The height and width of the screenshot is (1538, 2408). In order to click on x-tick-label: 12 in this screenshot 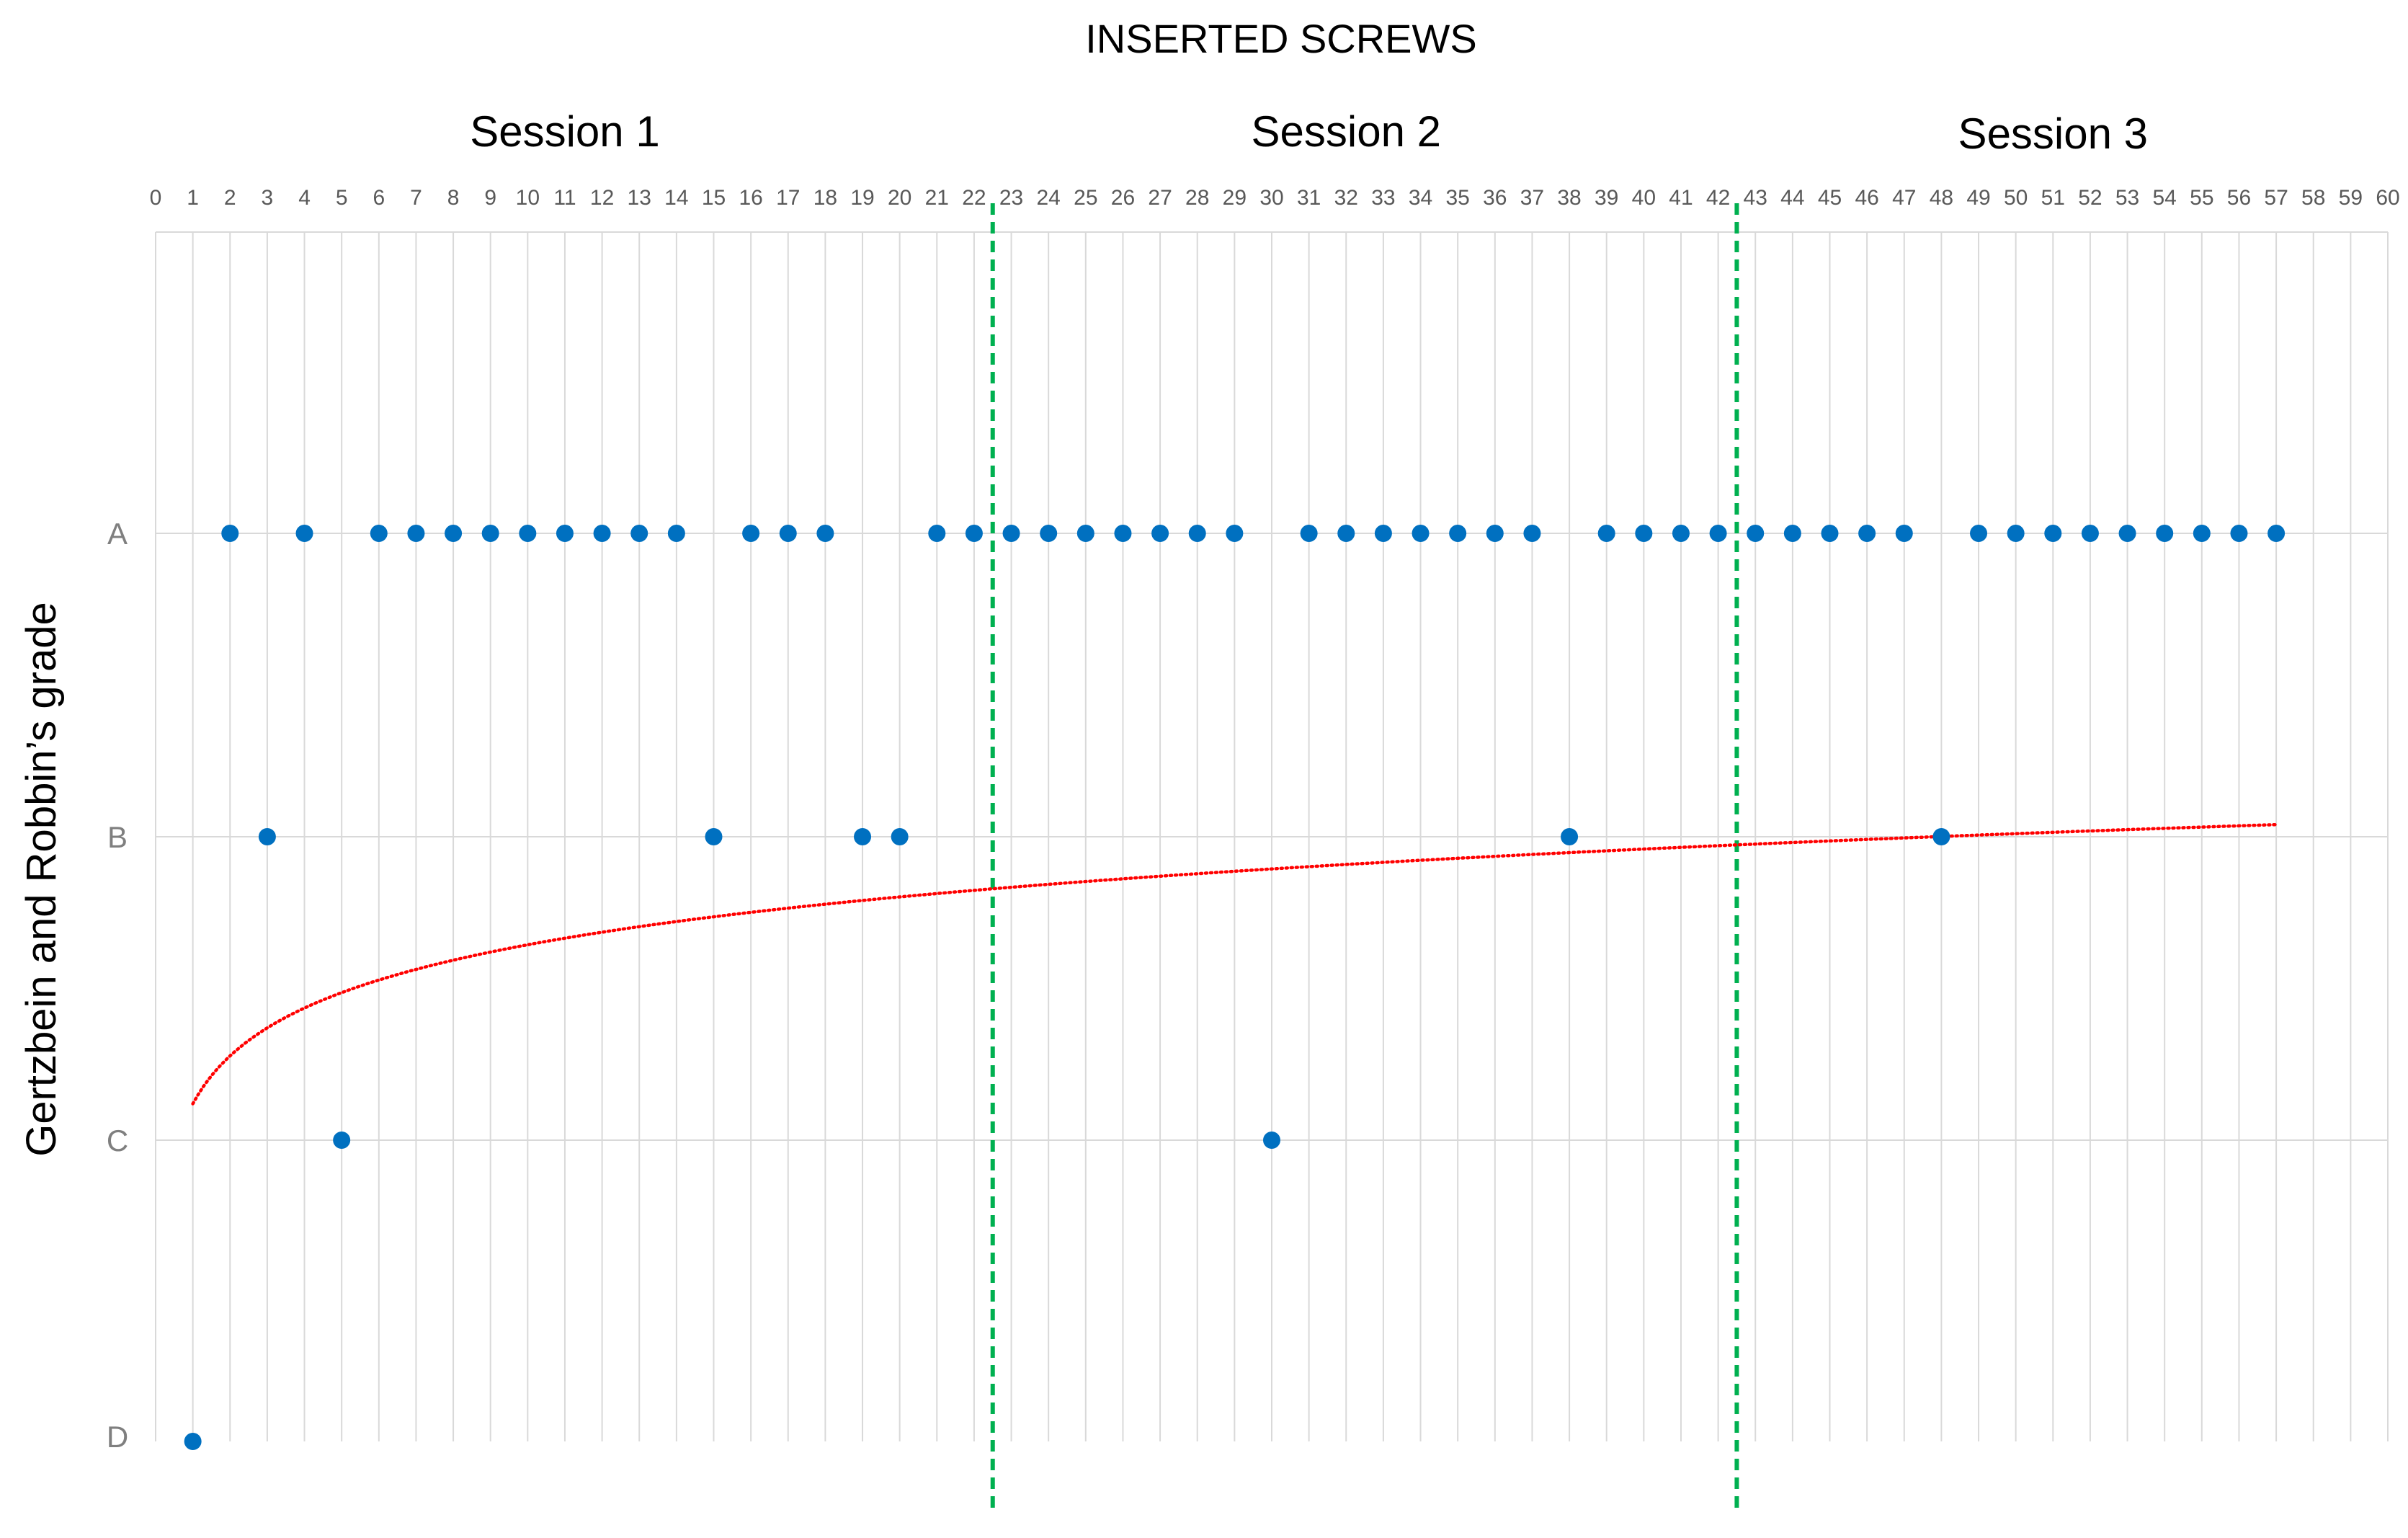, I will do `click(602, 198)`.